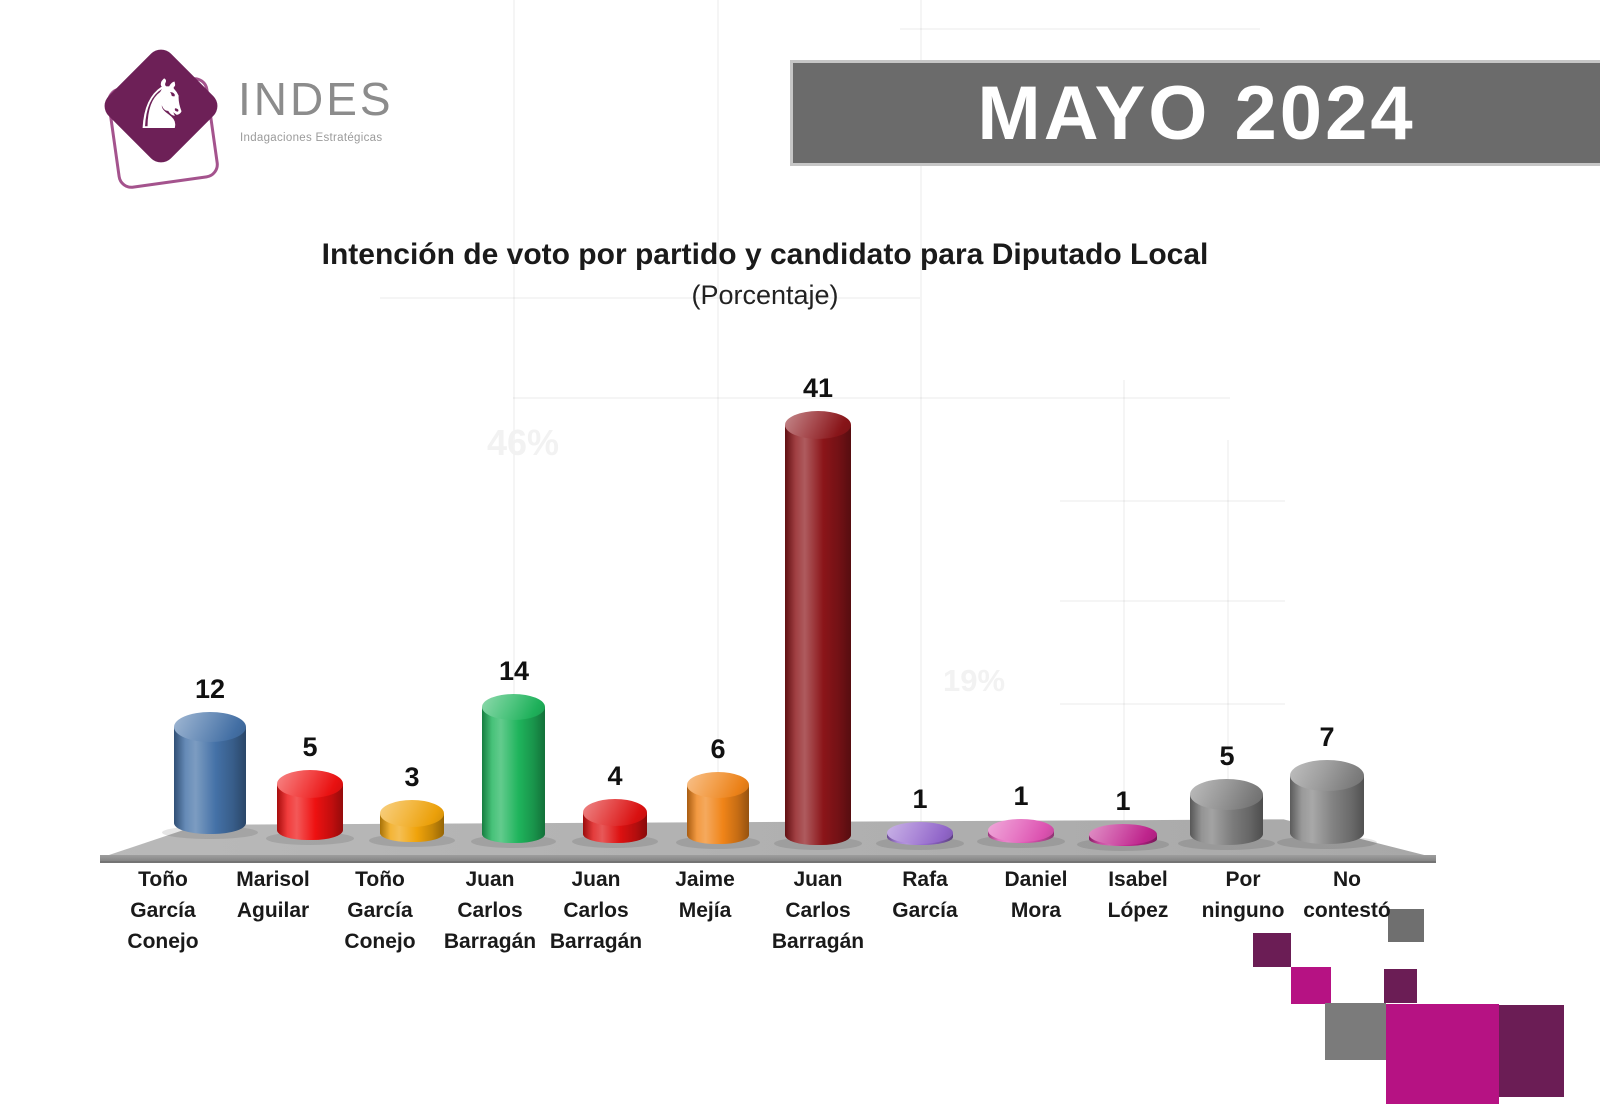 The height and width of the screenshot is (1104, 1600). What do you see at coordinates (412, 777) in the screenshot?
I see `bar-value-label: 3` at bounding box center [412, 777].